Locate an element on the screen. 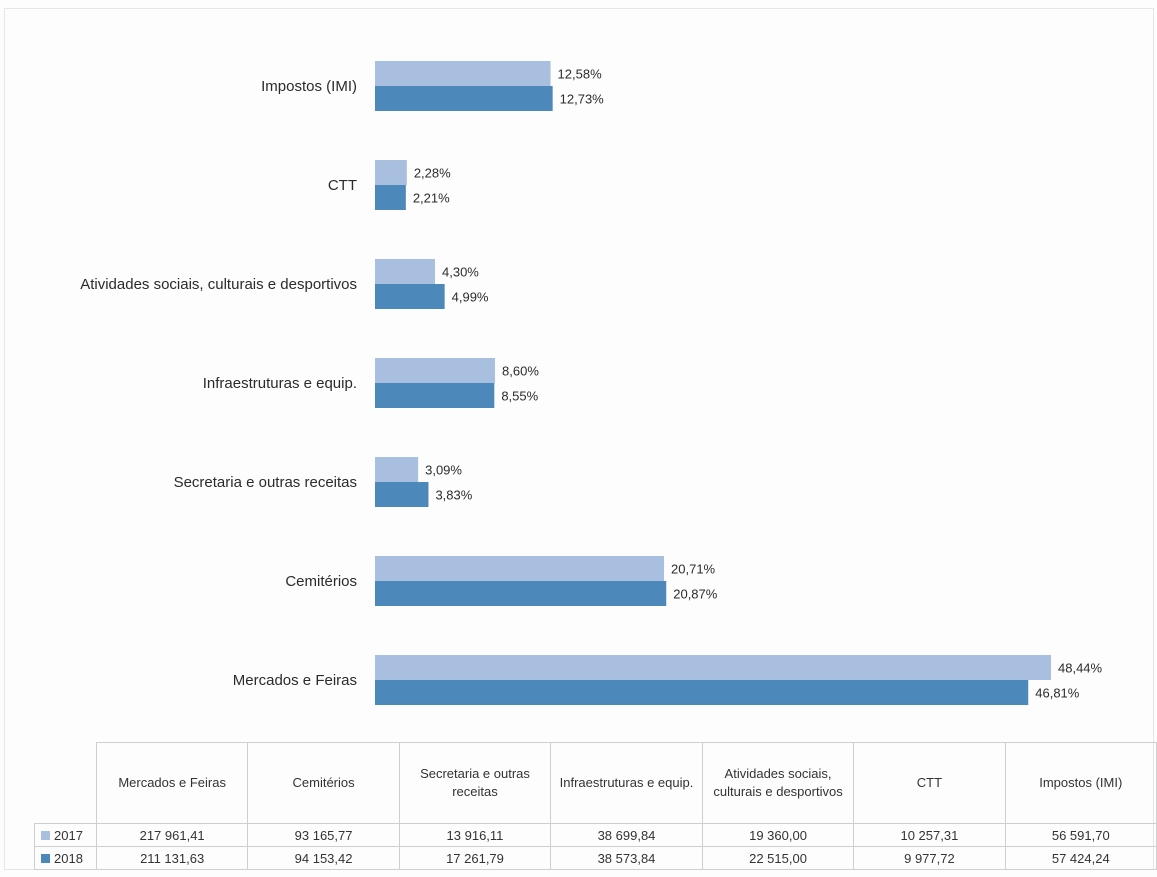 This screenshot has height=877, width=1157. table-cell: 38 573,84 is located at coordinates (626, 858).